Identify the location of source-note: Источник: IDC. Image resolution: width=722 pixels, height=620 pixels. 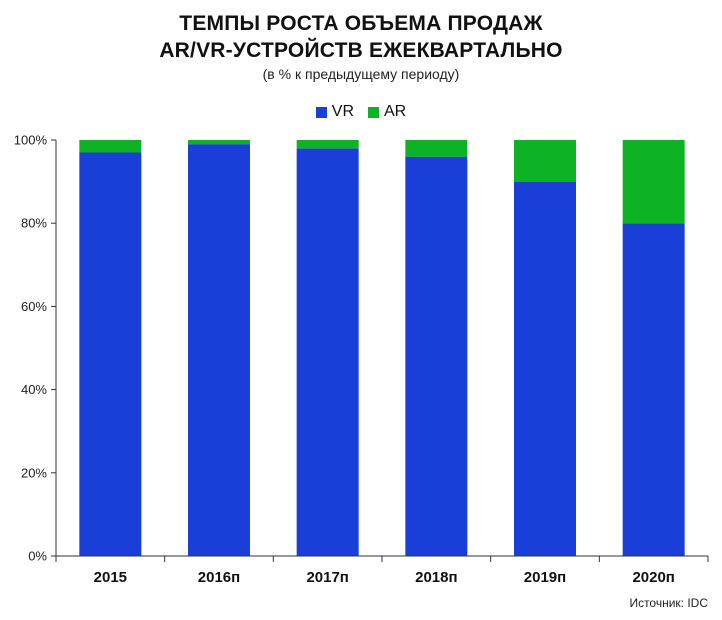
(668, 603).